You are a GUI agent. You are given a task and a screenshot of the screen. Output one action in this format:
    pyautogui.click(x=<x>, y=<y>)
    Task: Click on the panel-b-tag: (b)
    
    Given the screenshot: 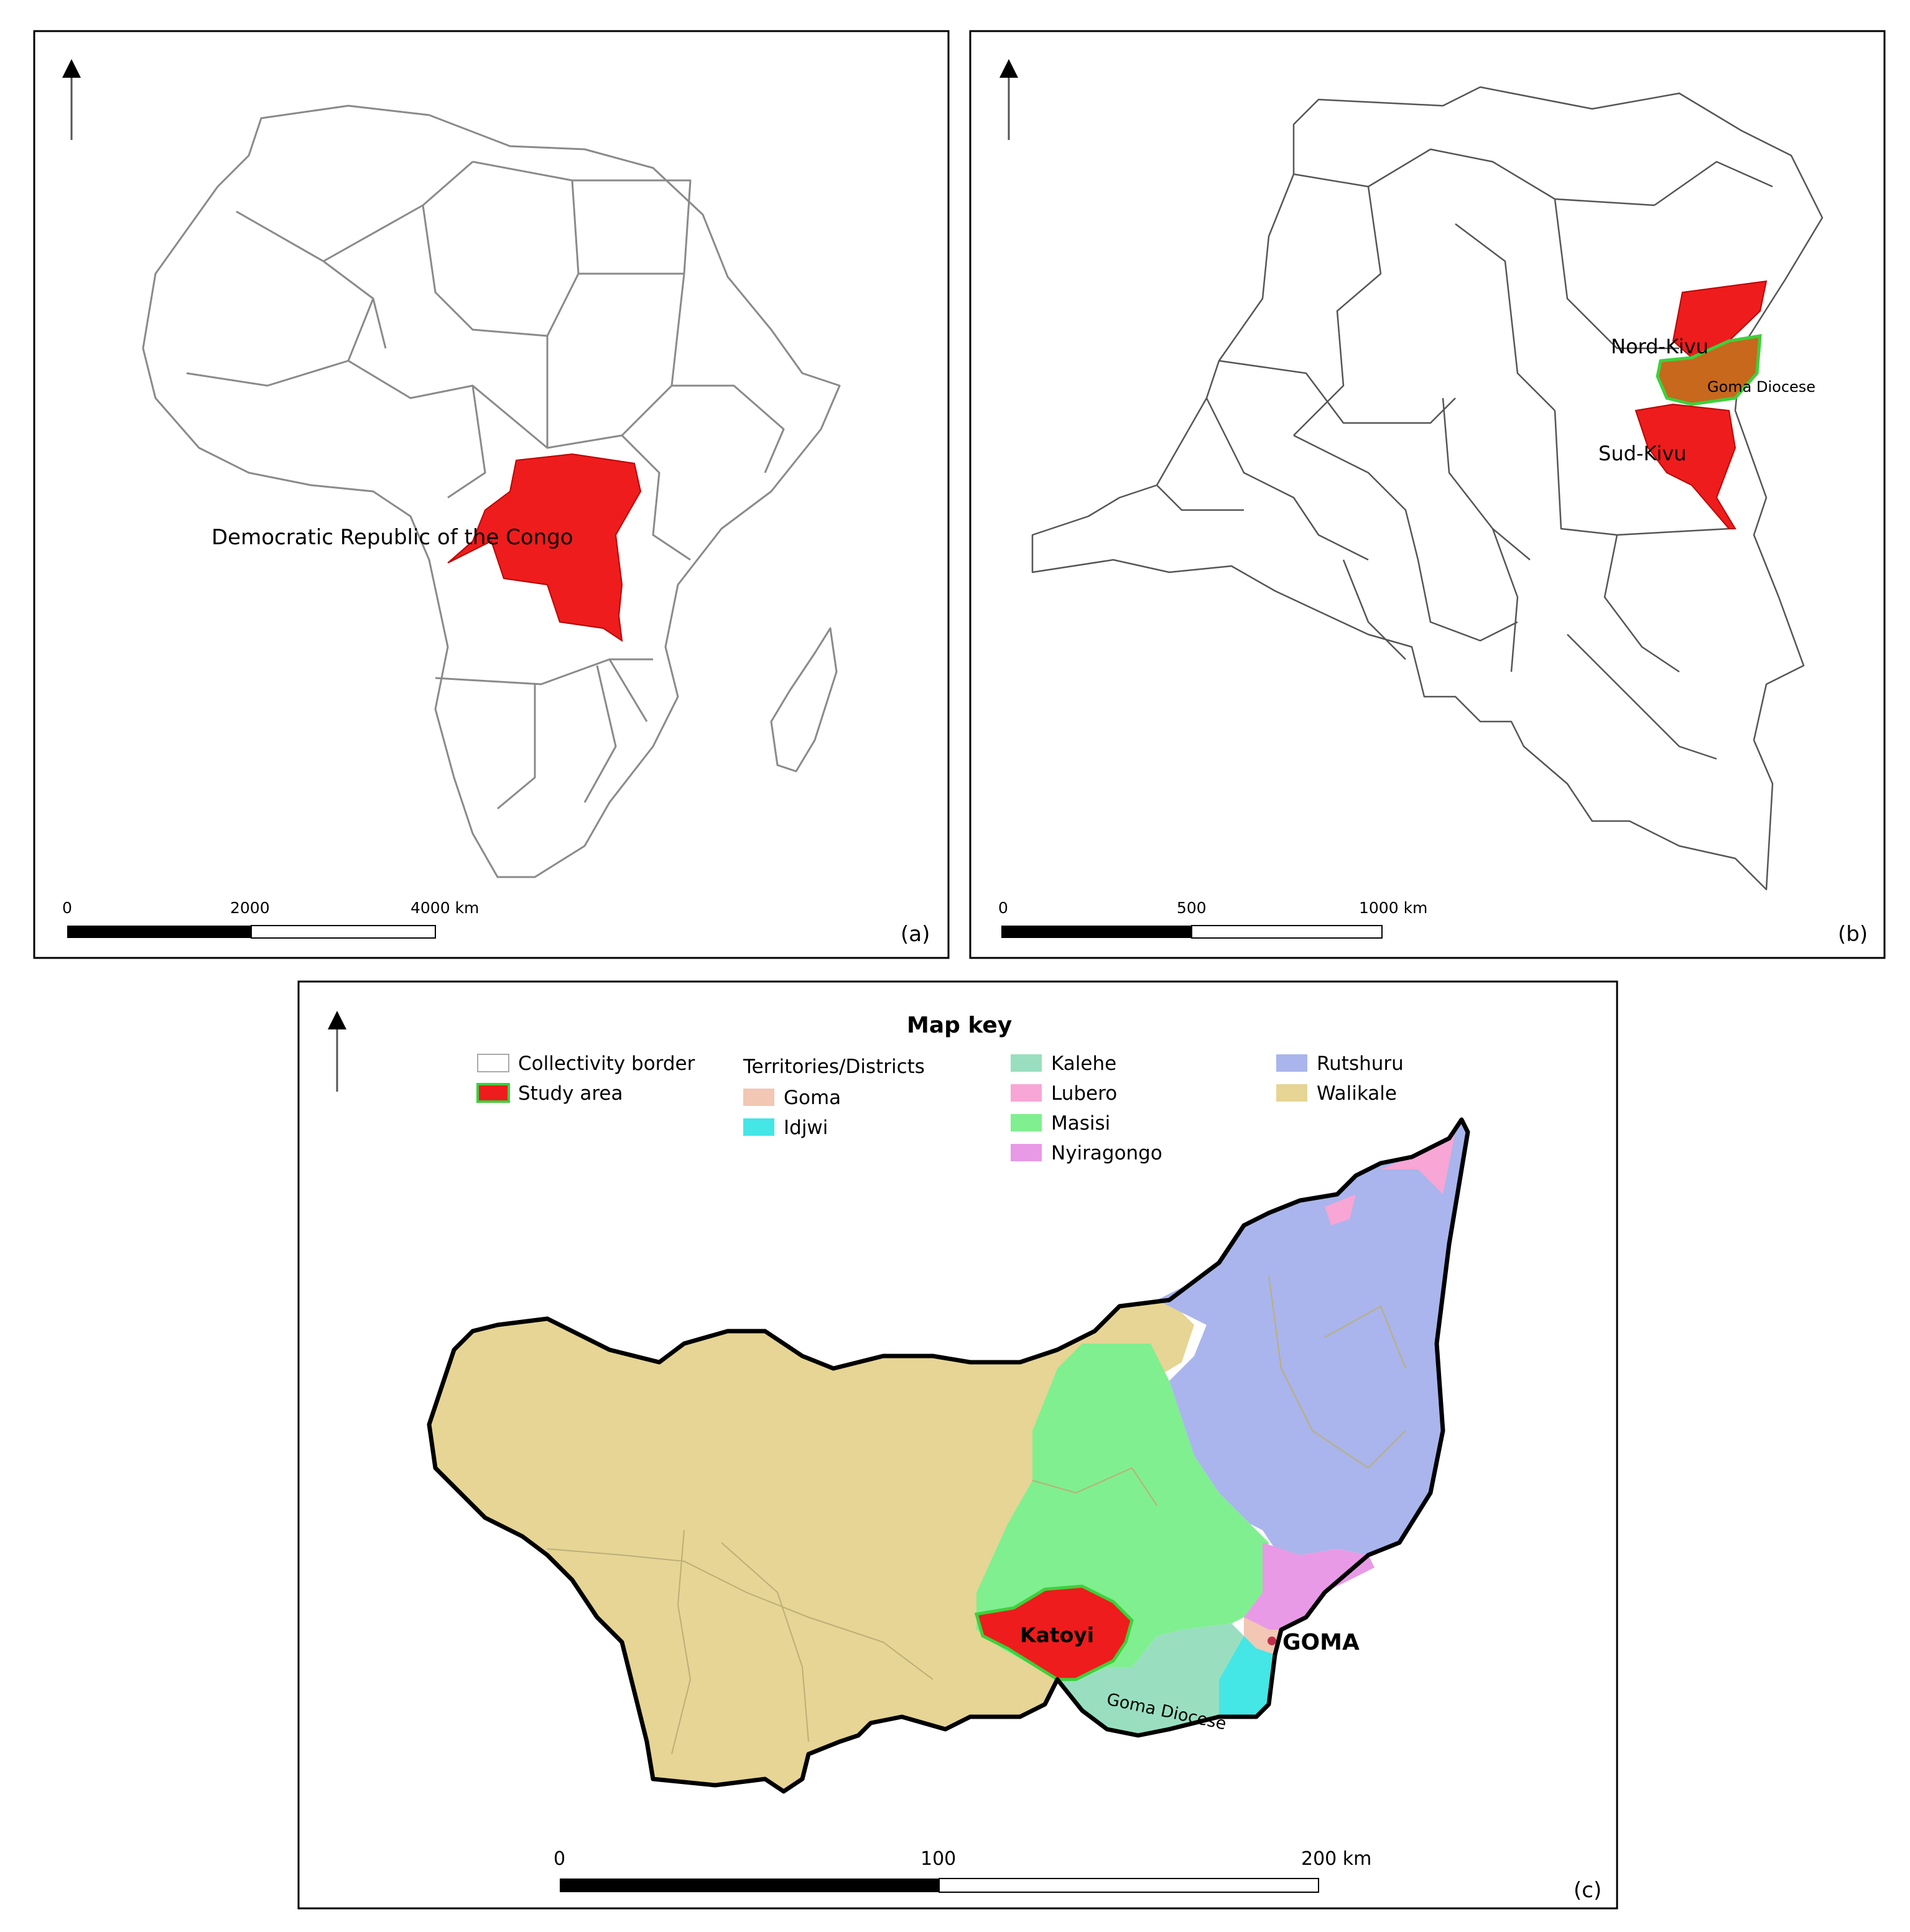 What is the action you would take?
    pyautogui.click(x=1853, y=934)
    